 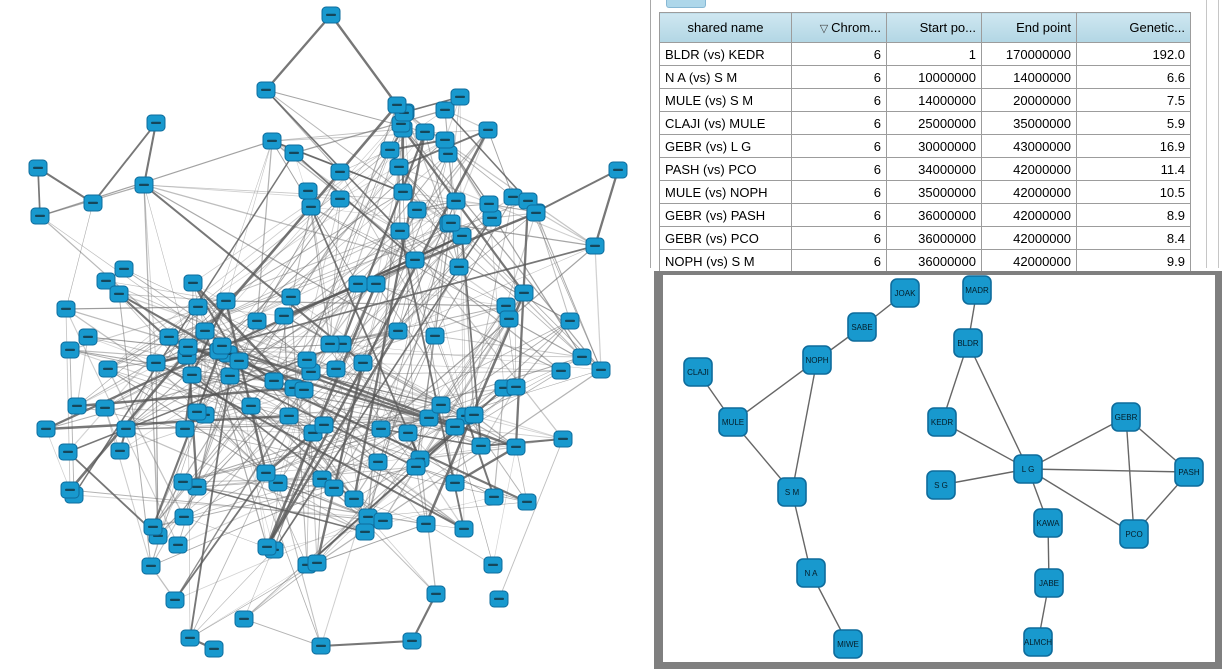 I want to click on network-edge-LG-PCO, so click(x=1081, y=501).